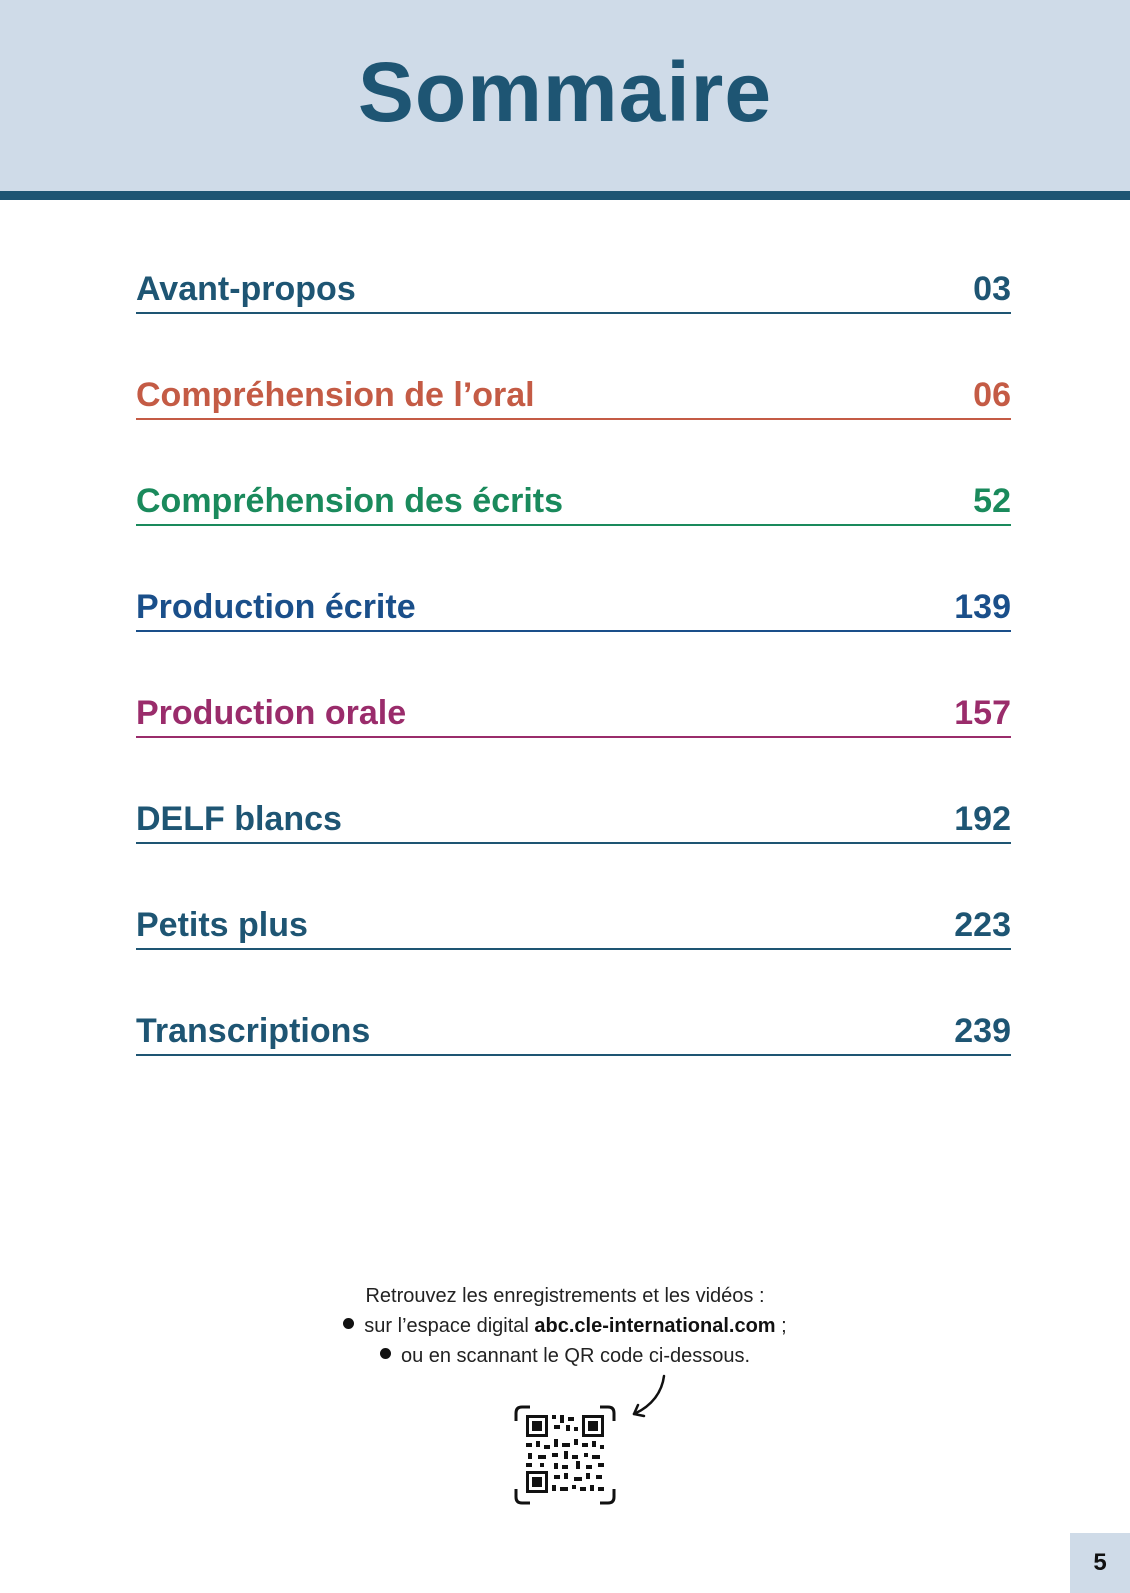 The height and width of the screenshot is (1593, 1130). I want to click on header-band: Sommaire, so click(565, 100).